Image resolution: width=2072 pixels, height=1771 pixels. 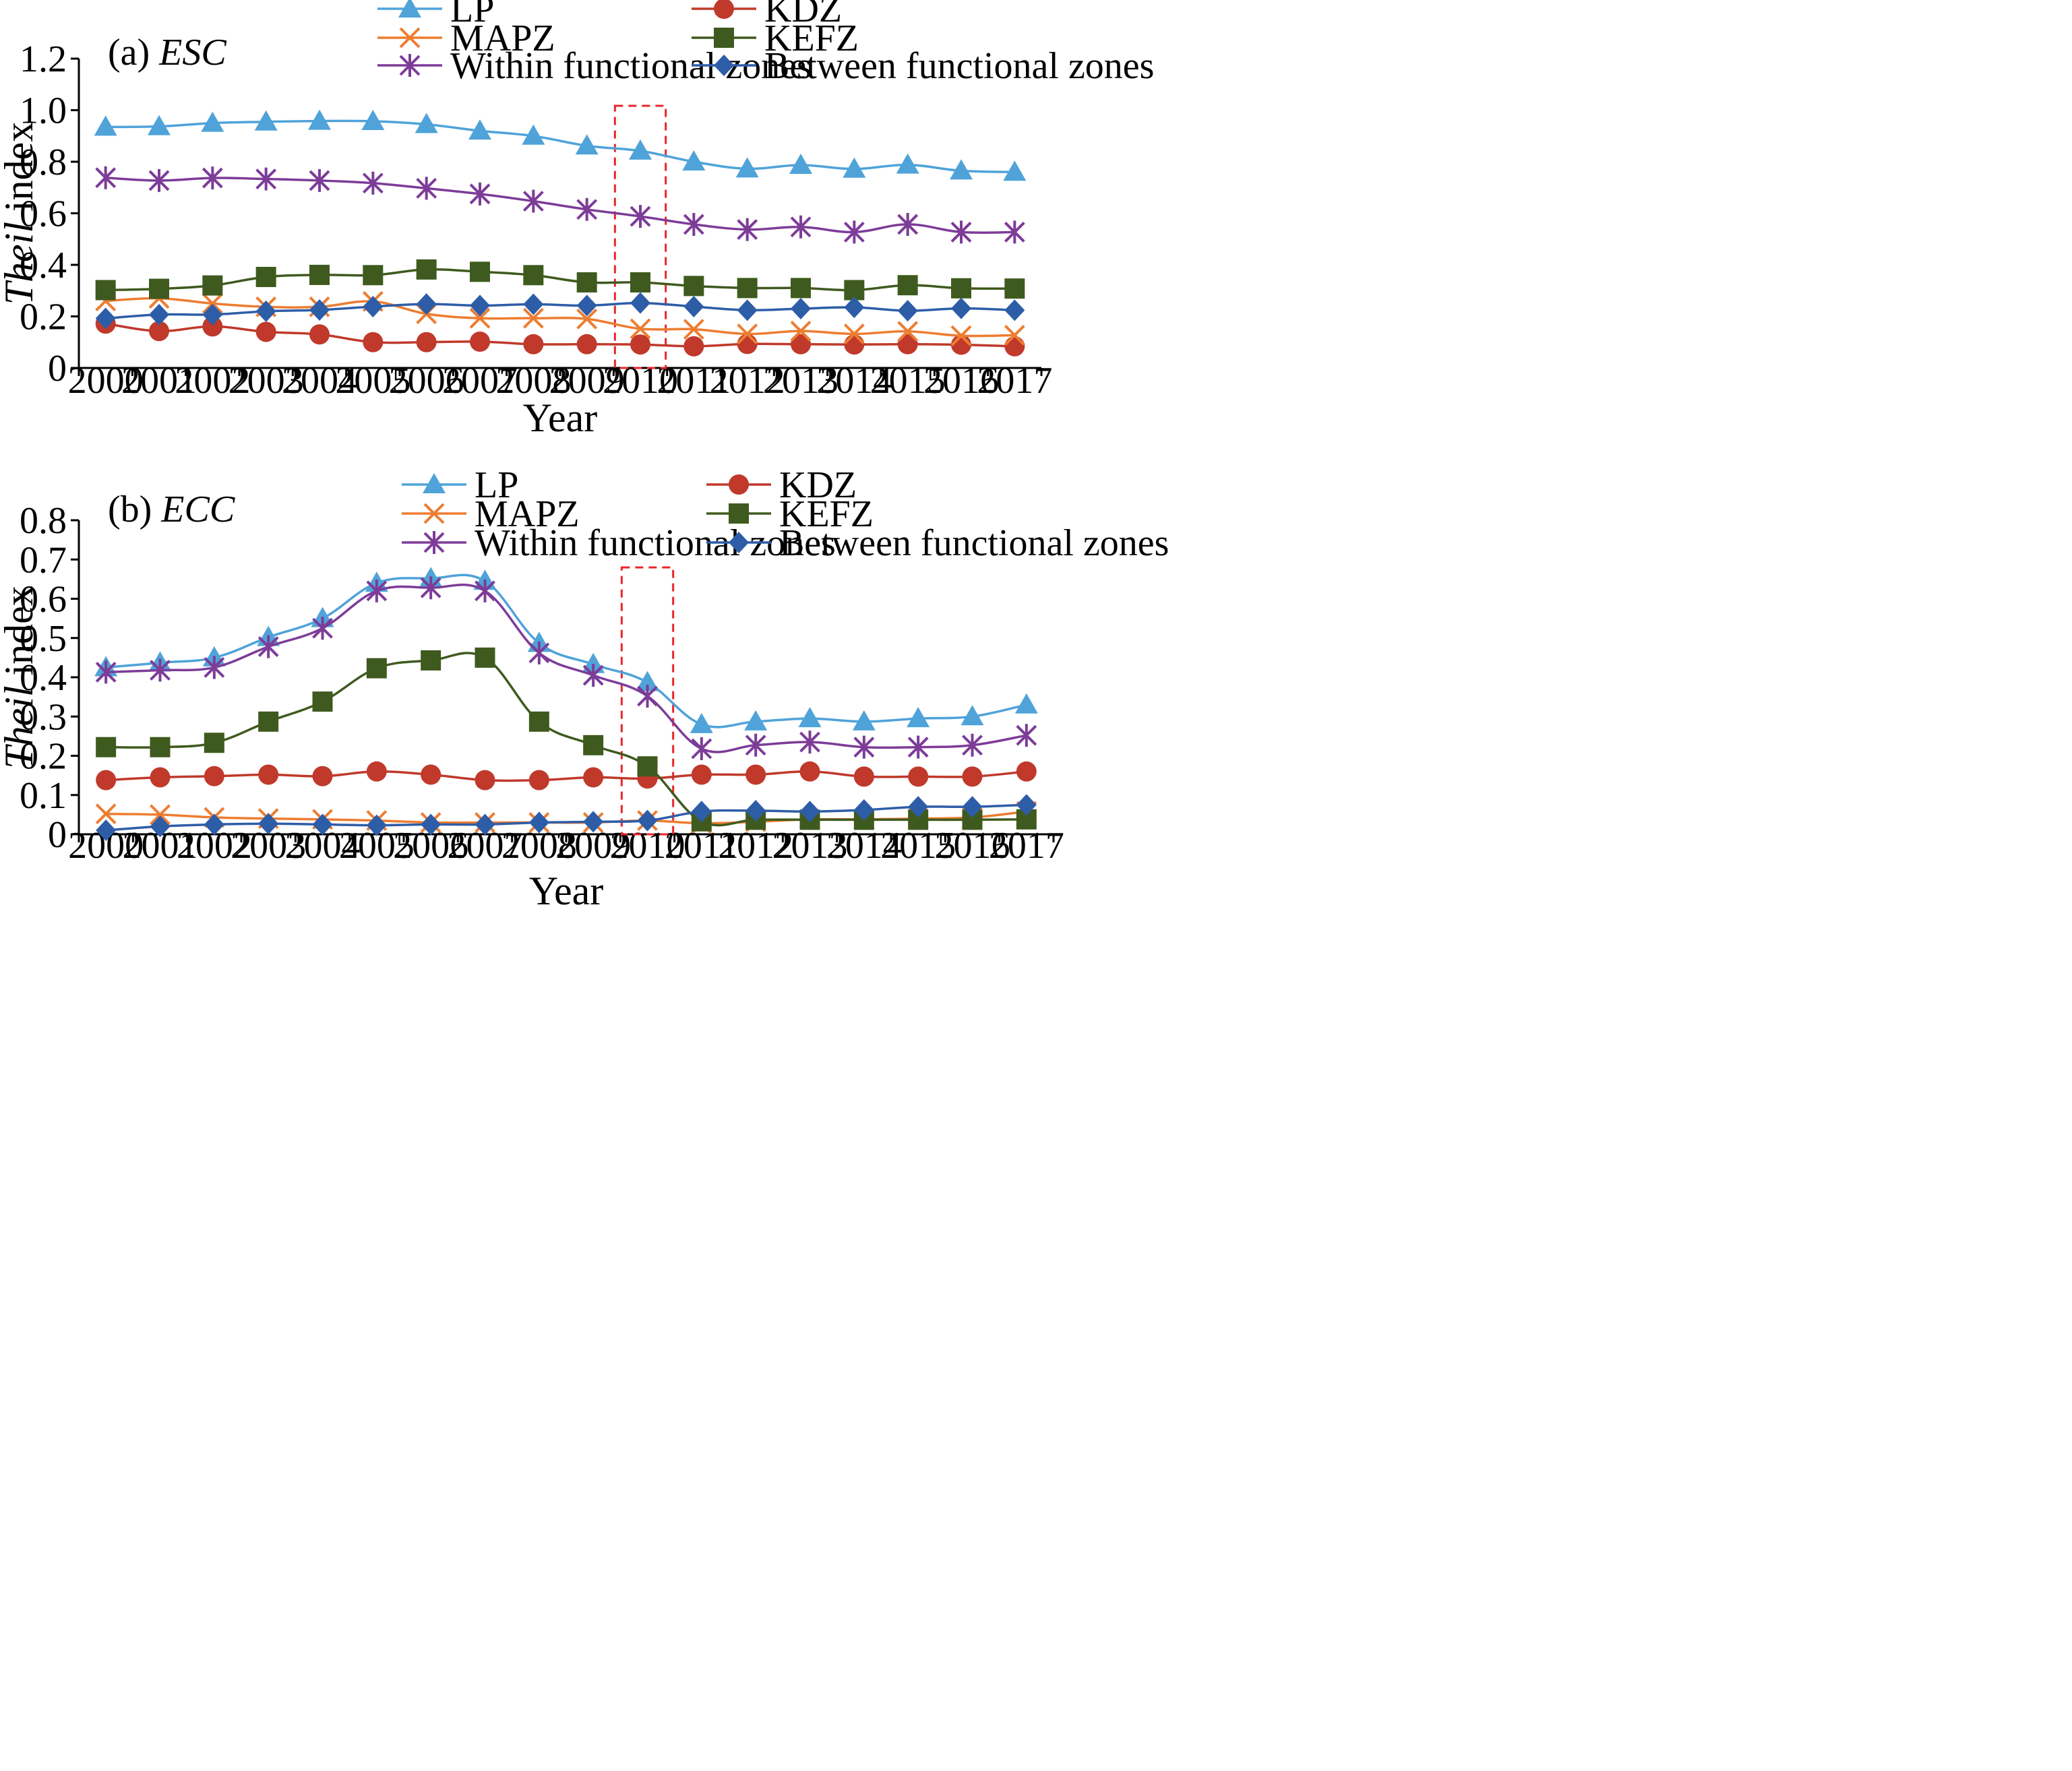 I want to click on data-point-kefz-2009, so click(x=586, y=282).